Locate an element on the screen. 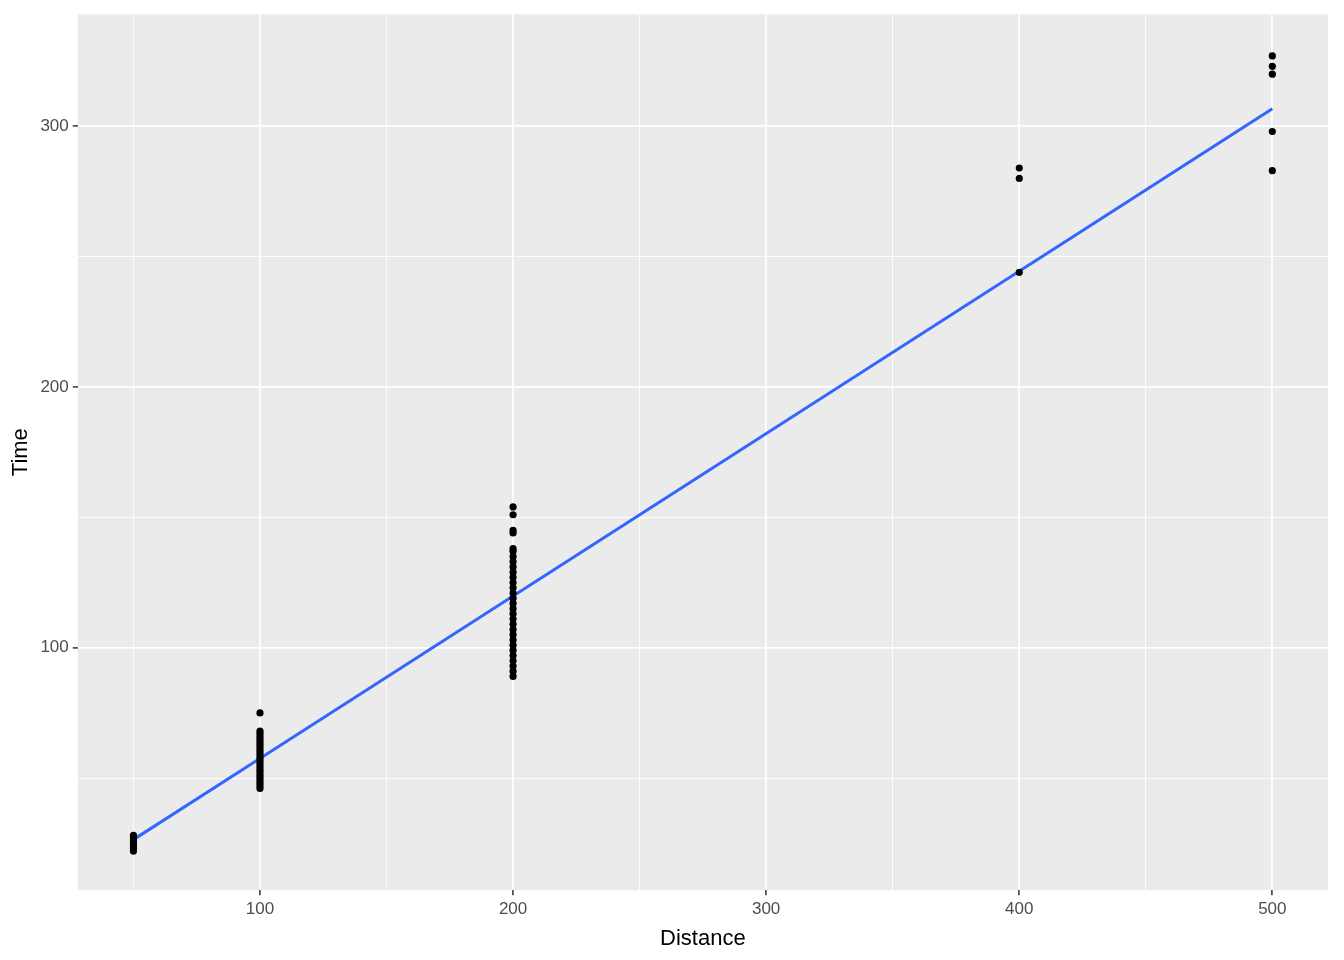 This screenshot has width=1344, height=960. x-tick-label: 500 is located at coordinates (1272, 909).